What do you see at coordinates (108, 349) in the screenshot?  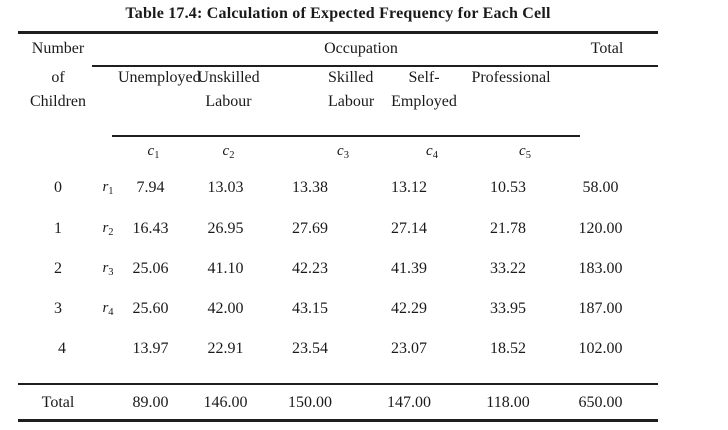 I see `row-symbol-empty` at bounding box center [108, 349].